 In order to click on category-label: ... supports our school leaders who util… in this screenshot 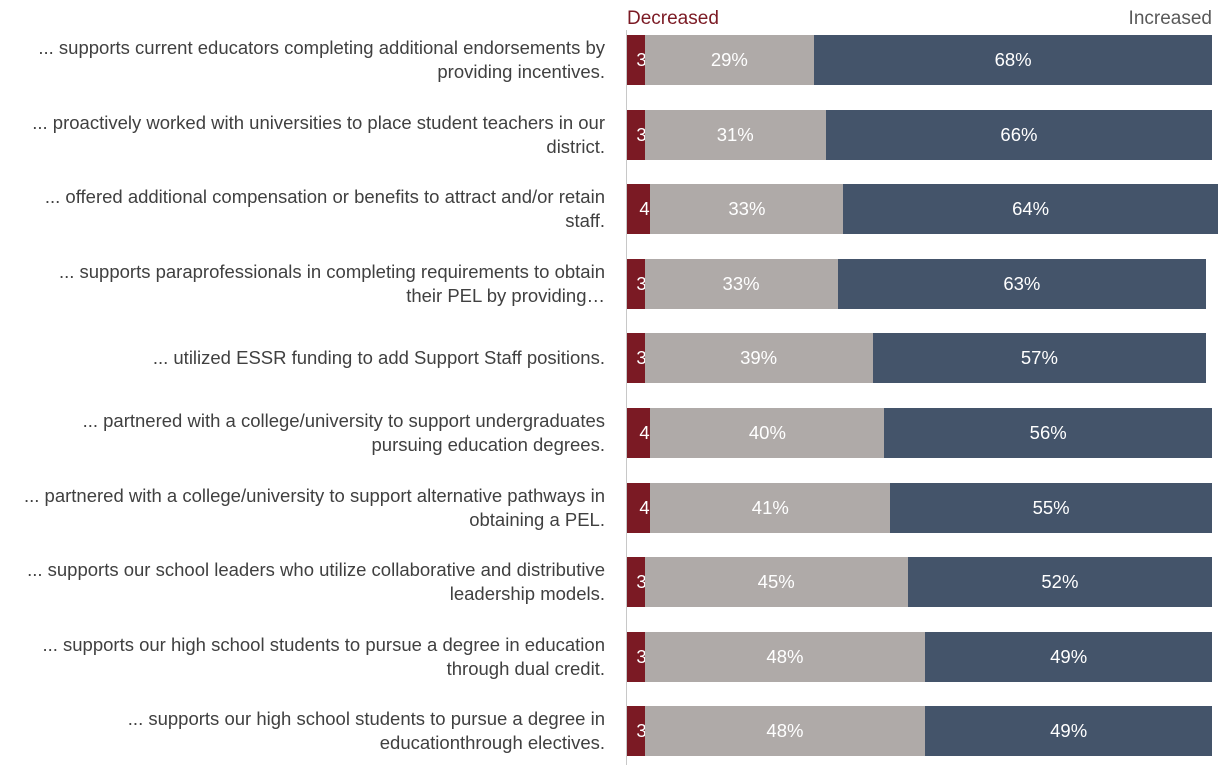, I will do `click(316, 582)`.